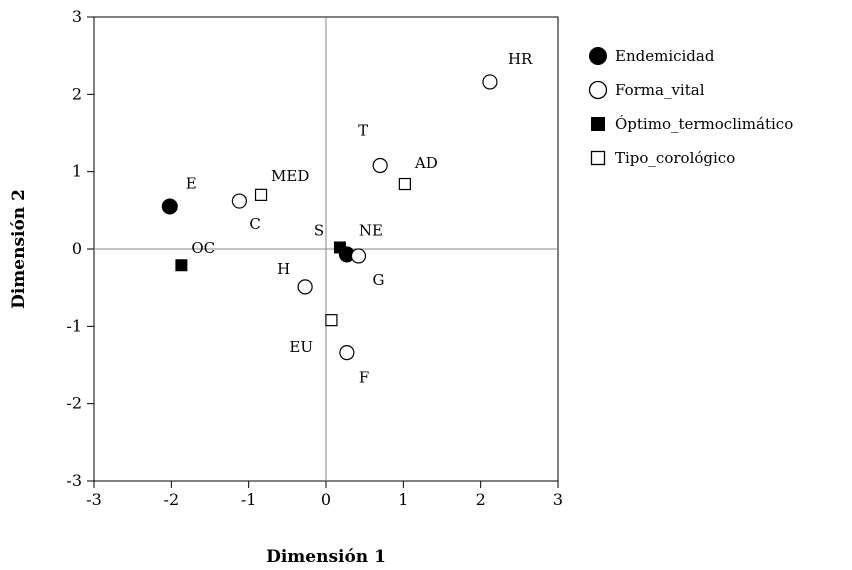 This screenshot has height=570, width=852. I want to click on point-g, so click(358, 256).